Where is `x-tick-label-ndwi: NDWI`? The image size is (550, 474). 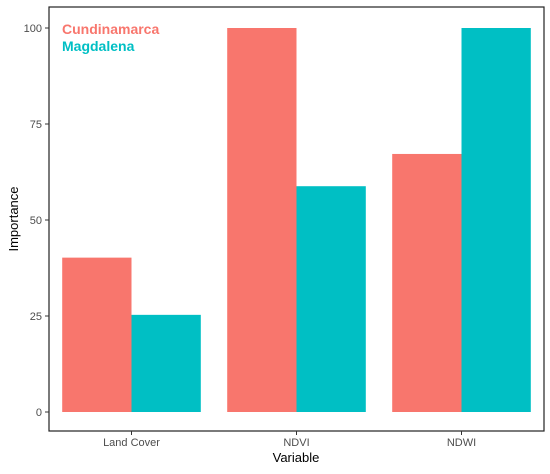 x-tick-label-ndwi: NDWI is located at coordinates (461, 443).